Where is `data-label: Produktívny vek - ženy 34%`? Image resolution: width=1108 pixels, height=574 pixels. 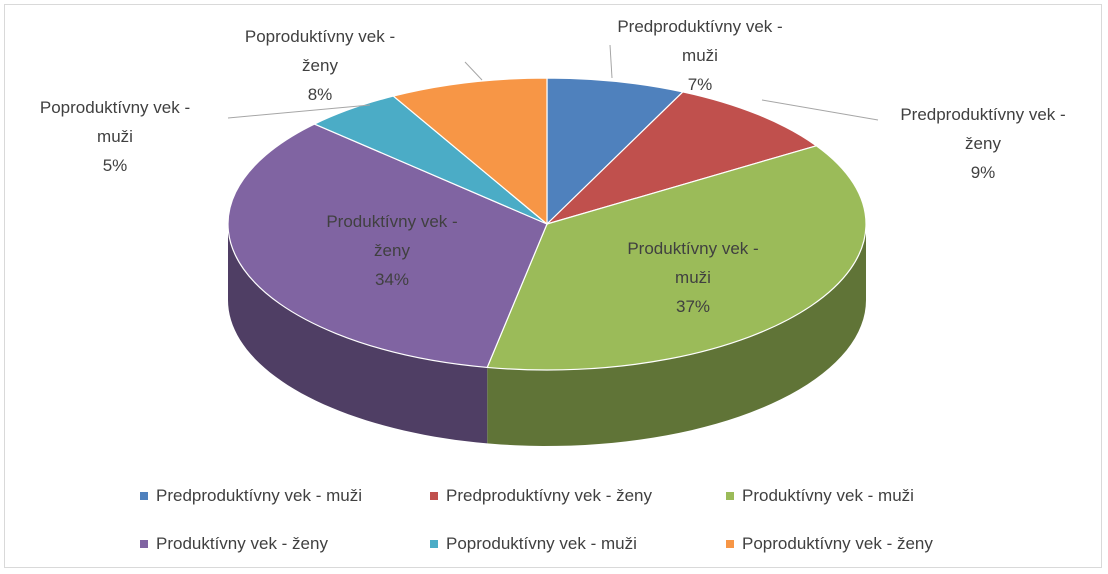 data-label: Produktívny vek - ženy 34% is located at coordinates (392, 250).